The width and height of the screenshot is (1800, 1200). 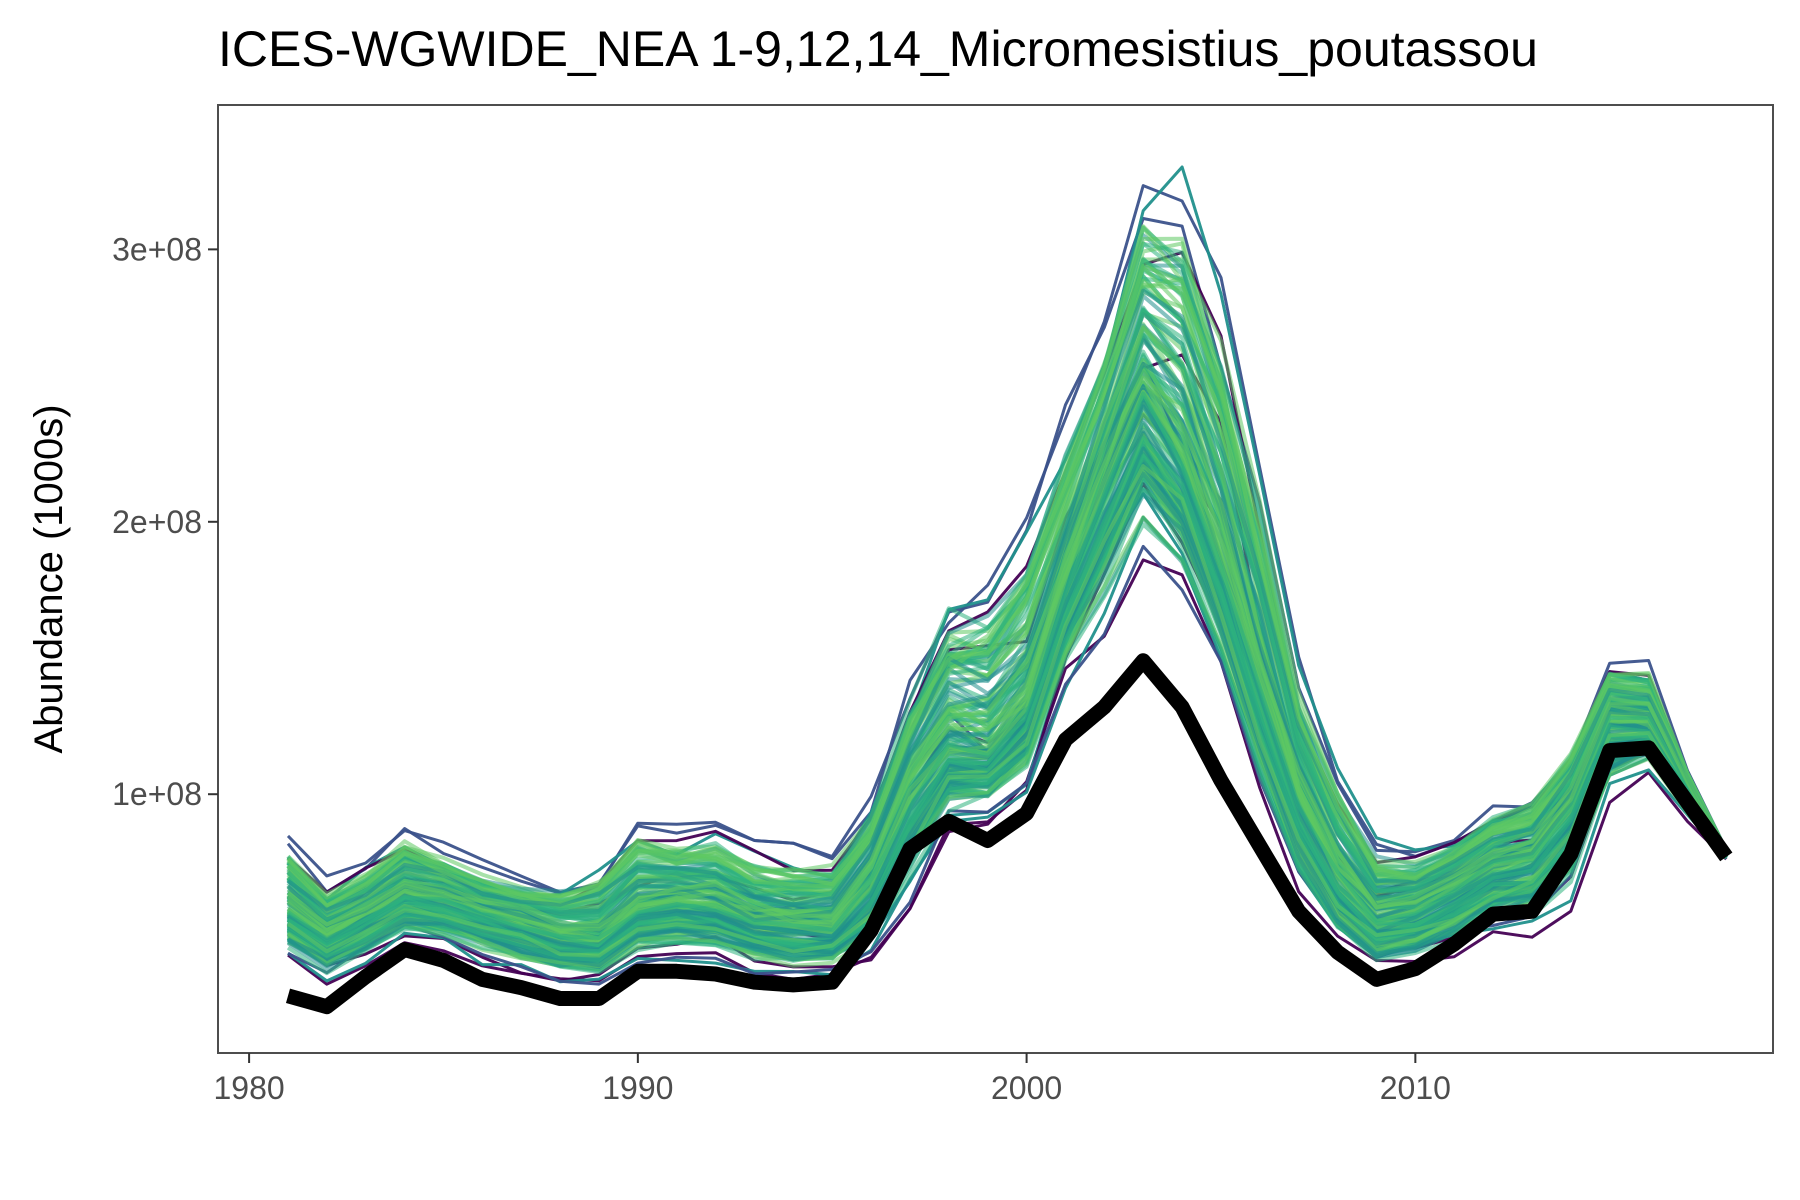 I want to click on y-axis: 1e+08 2e+08 3e+08, so click(x=165, y=521).